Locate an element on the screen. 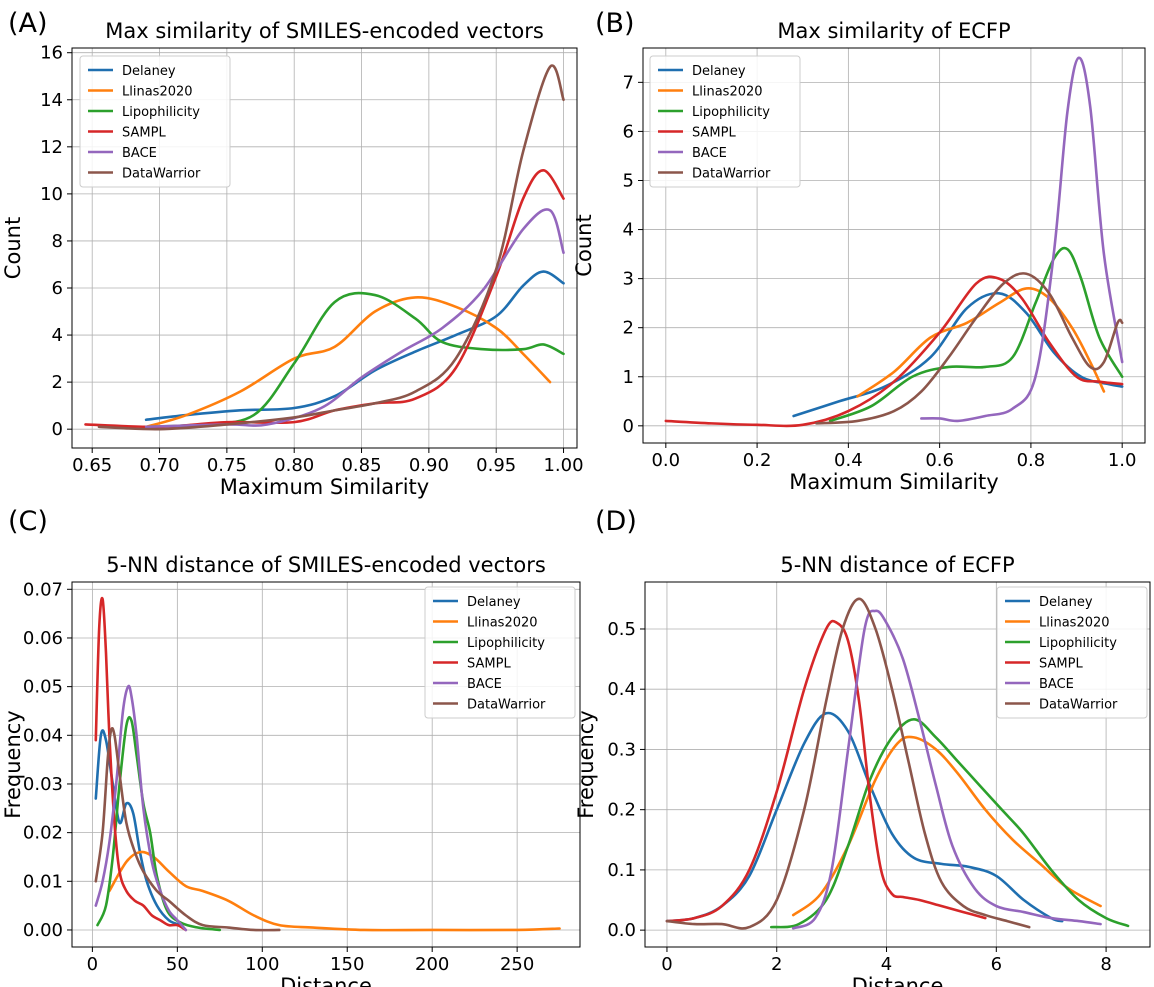 The image size is (1154, 987). y-tick-label: 0.07 is located at coordinates (43, 589).